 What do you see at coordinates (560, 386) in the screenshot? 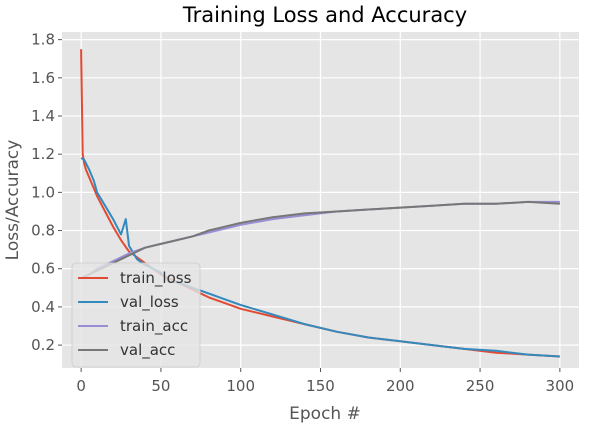
I see `x-tick-label: 300` at bounding box center [560, 386].